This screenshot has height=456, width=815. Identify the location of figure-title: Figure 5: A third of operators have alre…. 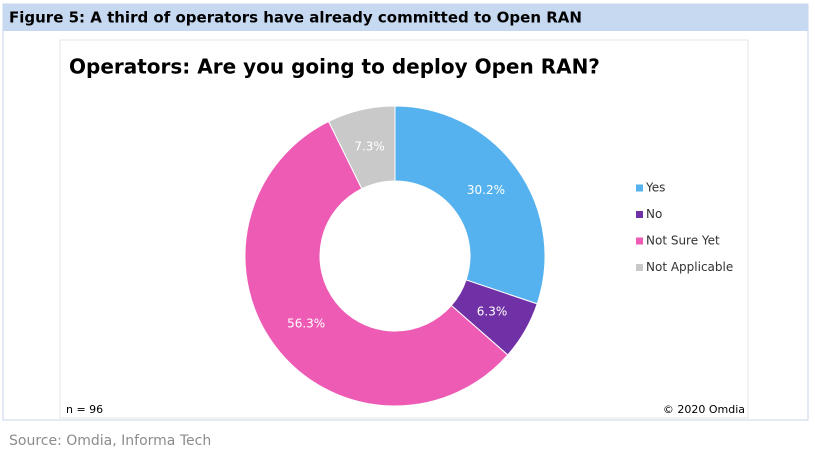
(295, 18).